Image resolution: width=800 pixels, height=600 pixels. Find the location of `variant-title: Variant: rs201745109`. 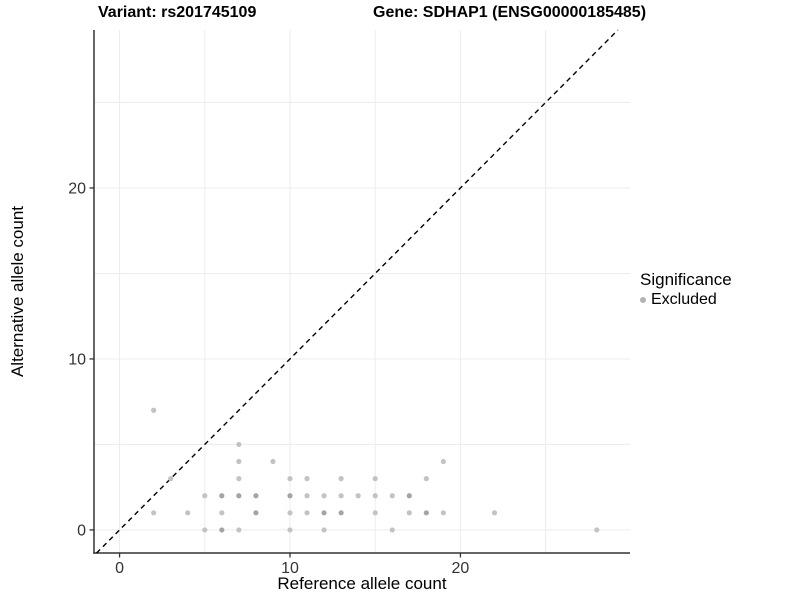

variant-title: Variant: rs201745109 is located at coordinates (177, 12).